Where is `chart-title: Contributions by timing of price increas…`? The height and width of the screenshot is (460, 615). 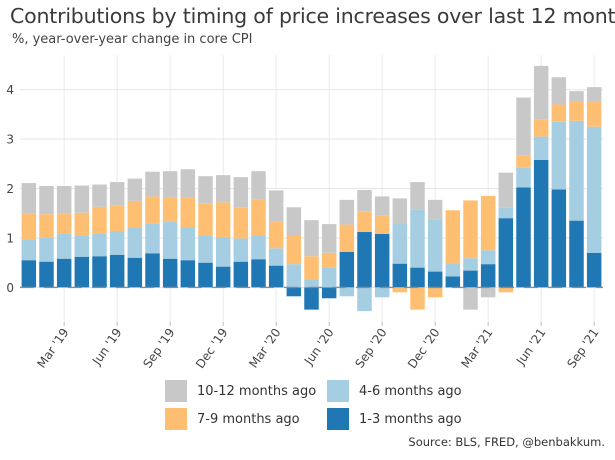
chart-title: Contributions by timing of price increas… is located at coordinates (312, 16).